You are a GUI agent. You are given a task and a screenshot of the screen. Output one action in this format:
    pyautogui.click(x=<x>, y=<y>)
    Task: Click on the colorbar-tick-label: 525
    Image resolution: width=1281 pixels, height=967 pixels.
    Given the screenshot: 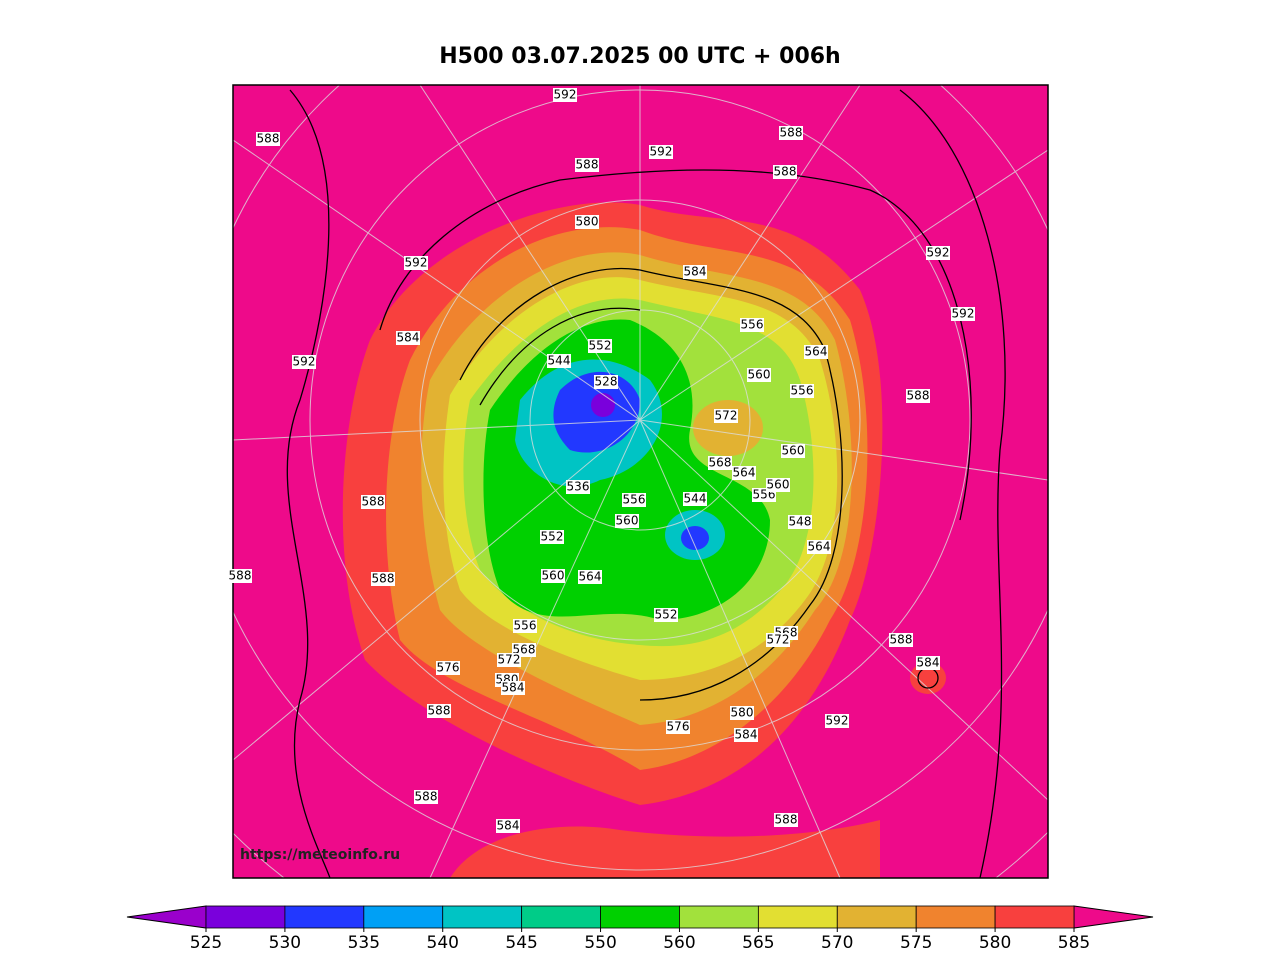 What is the action you would take?
    pyautogui.click(x=206, y=943)
    